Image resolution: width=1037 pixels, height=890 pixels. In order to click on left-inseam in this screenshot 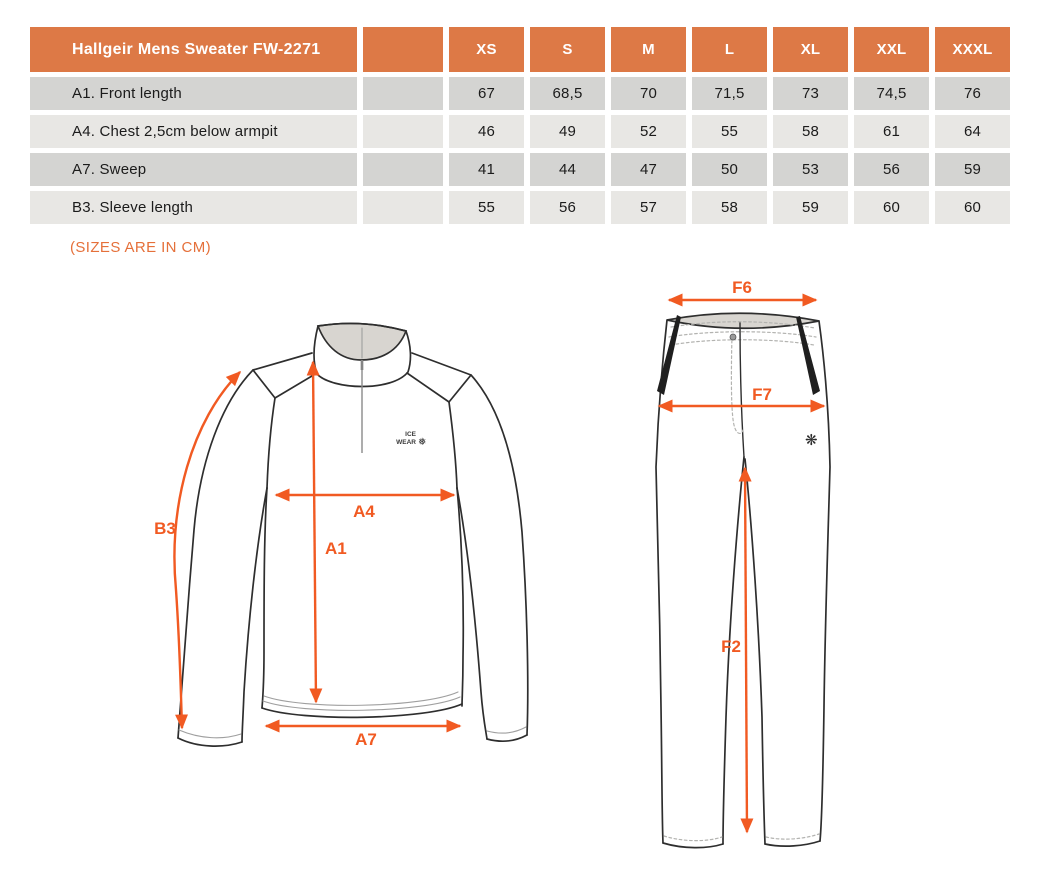, I will do `click(733, 650)`.